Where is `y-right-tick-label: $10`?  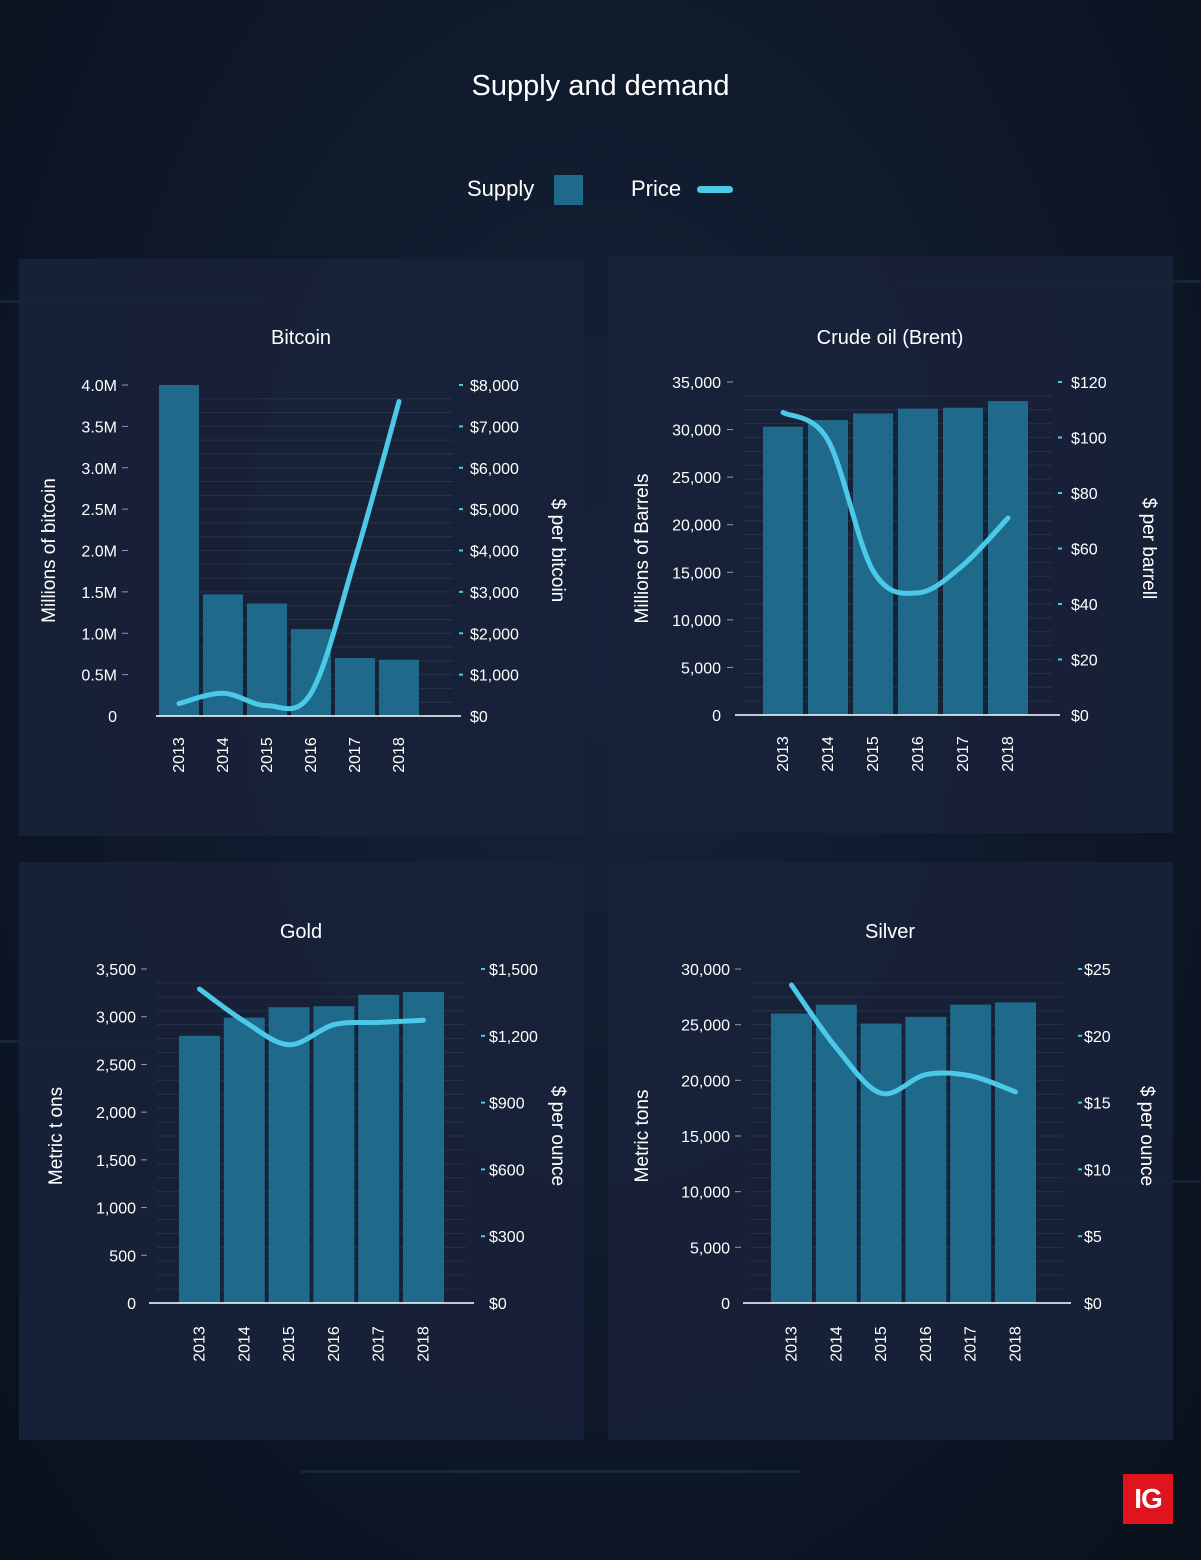
y-right-tick-label: $10 is located at coordinates (1097, 1170).